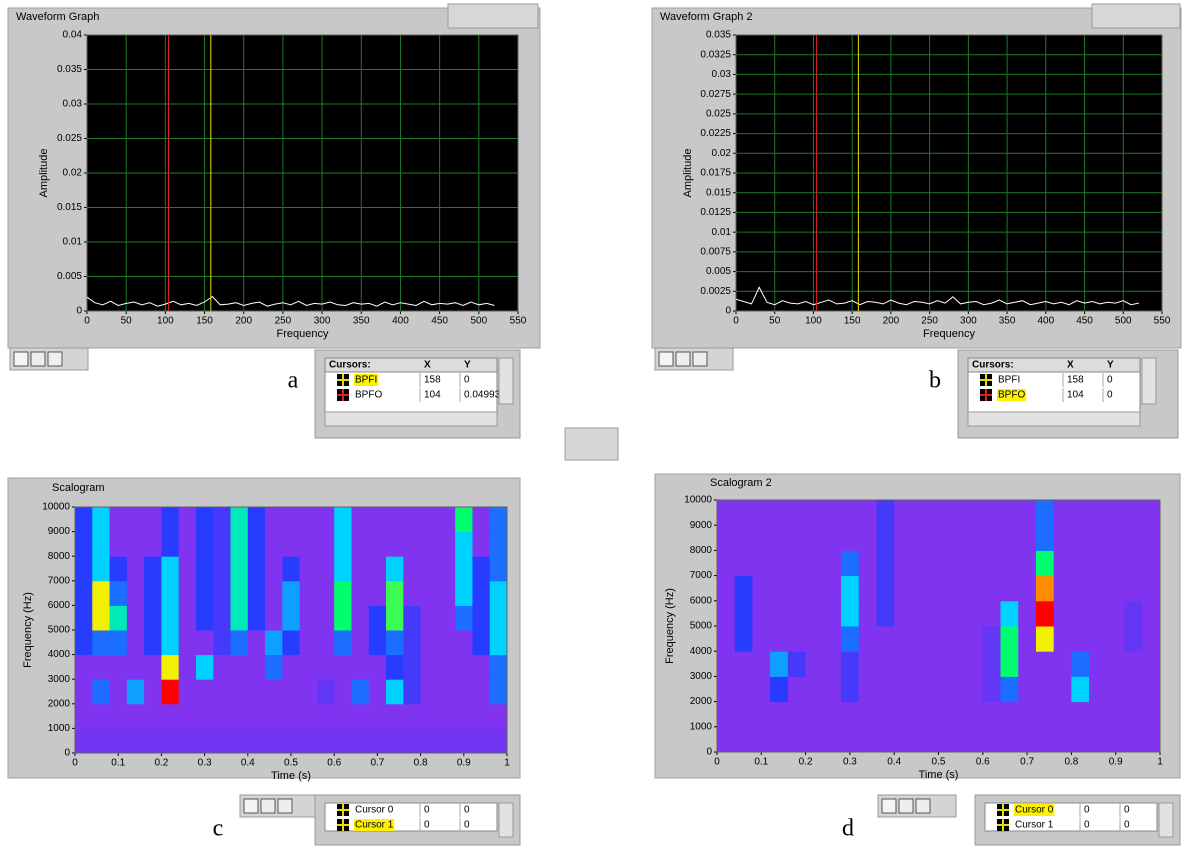 The width and height of the screenshot is (1183, 848). Describe the element at coordinates (44, 173) in the screenshot. I see `y-axis-label: Amplitude` at that location.